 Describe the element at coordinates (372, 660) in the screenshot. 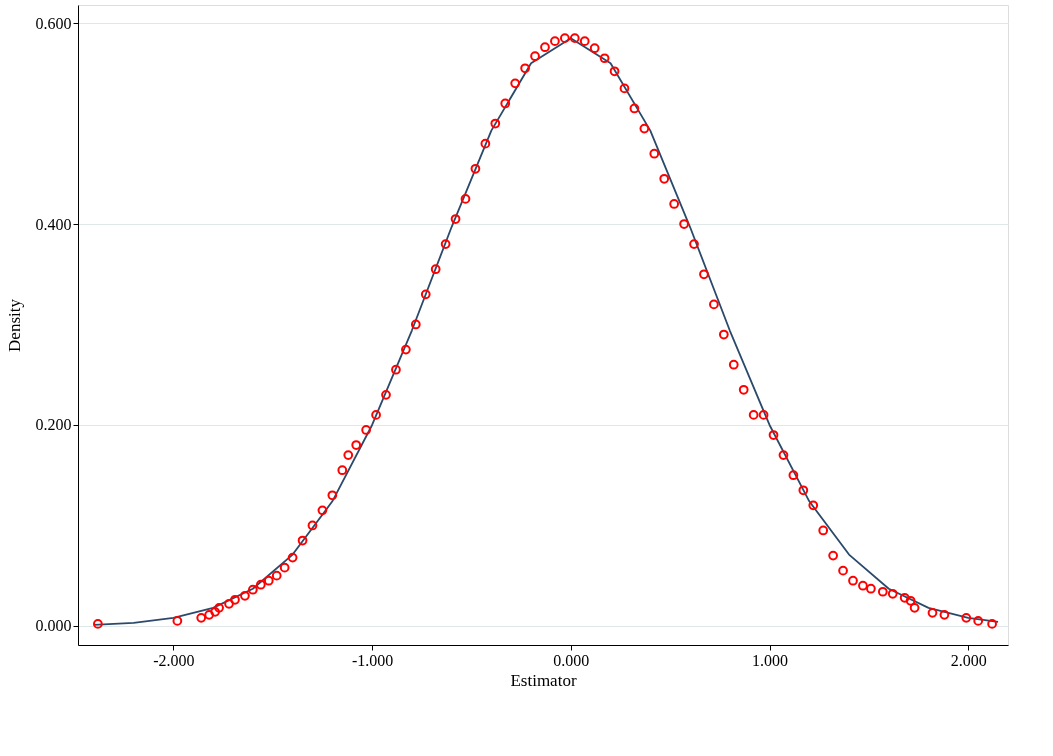

I see `x-tick-label: -1.000` at that location.